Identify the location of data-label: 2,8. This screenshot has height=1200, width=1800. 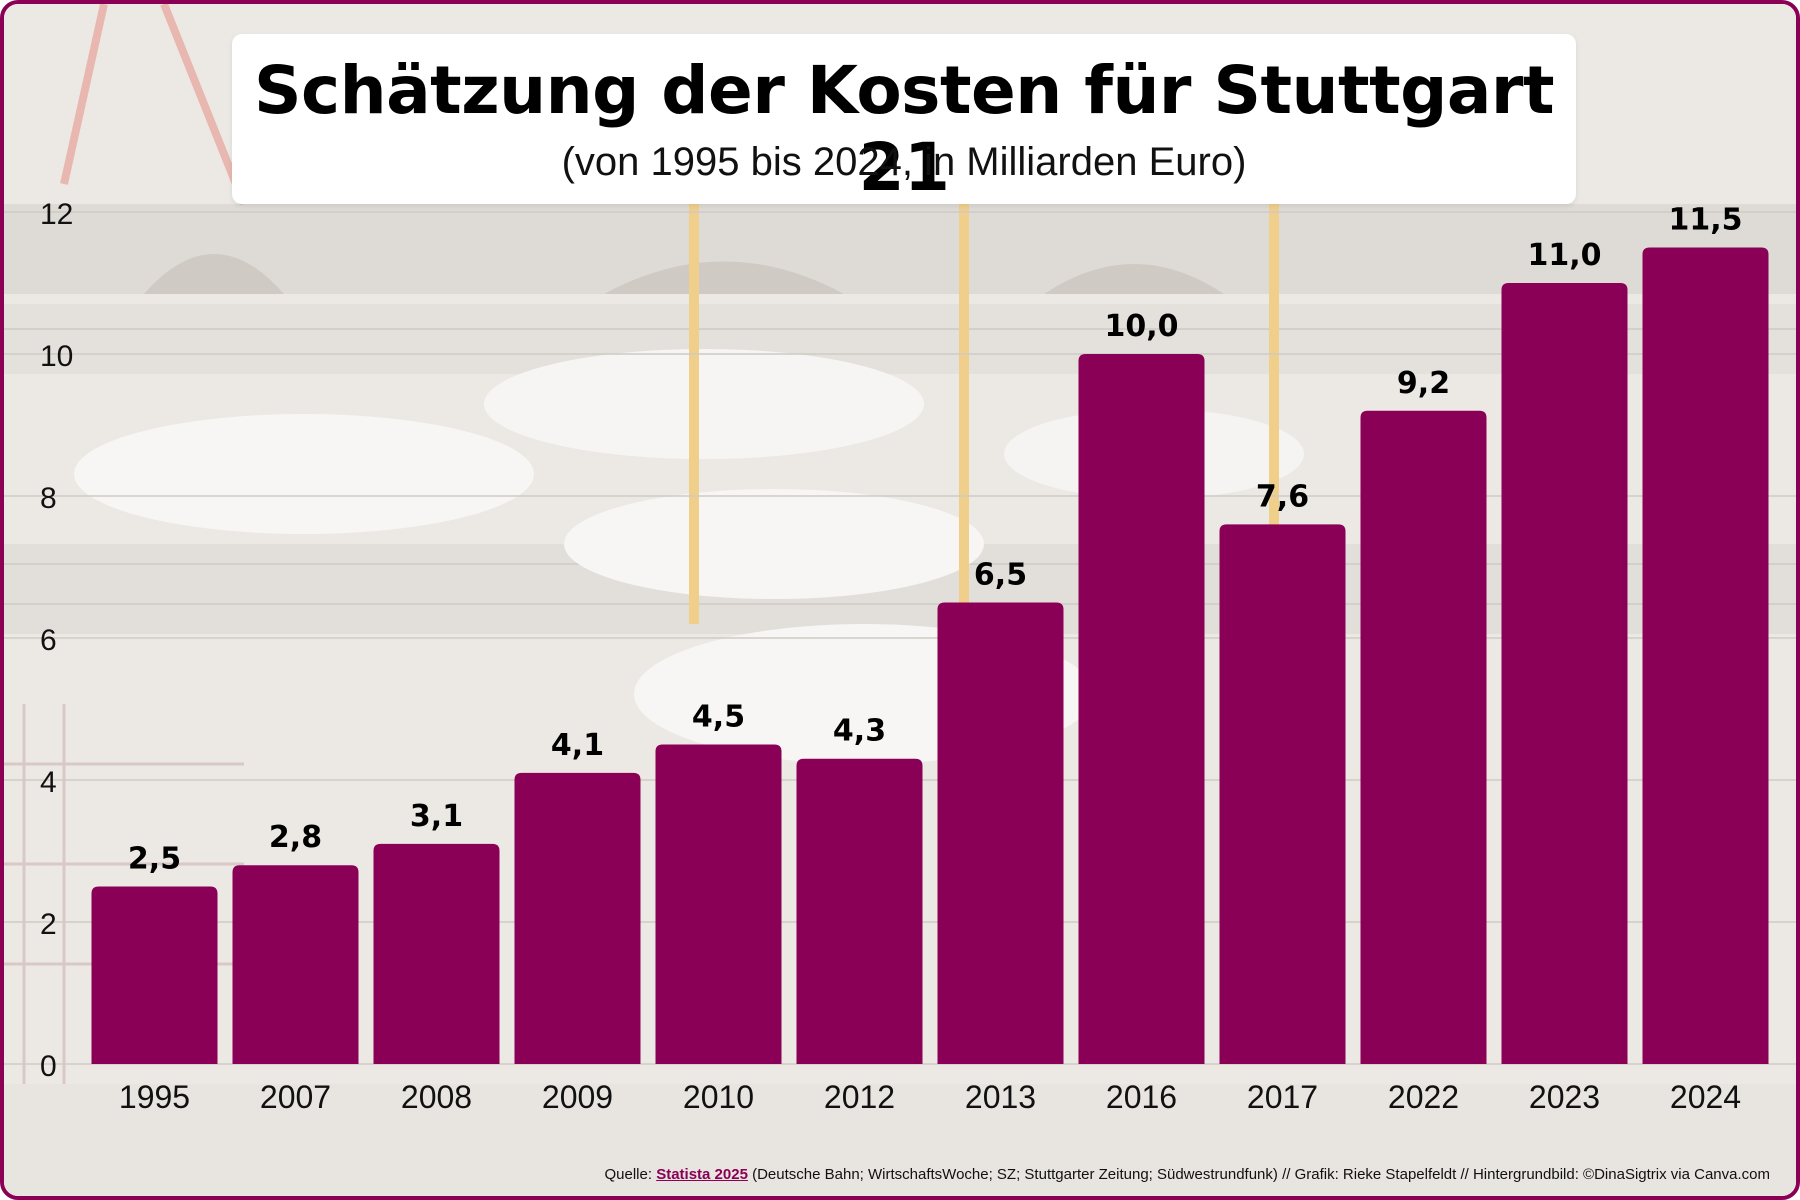
(295, 837).